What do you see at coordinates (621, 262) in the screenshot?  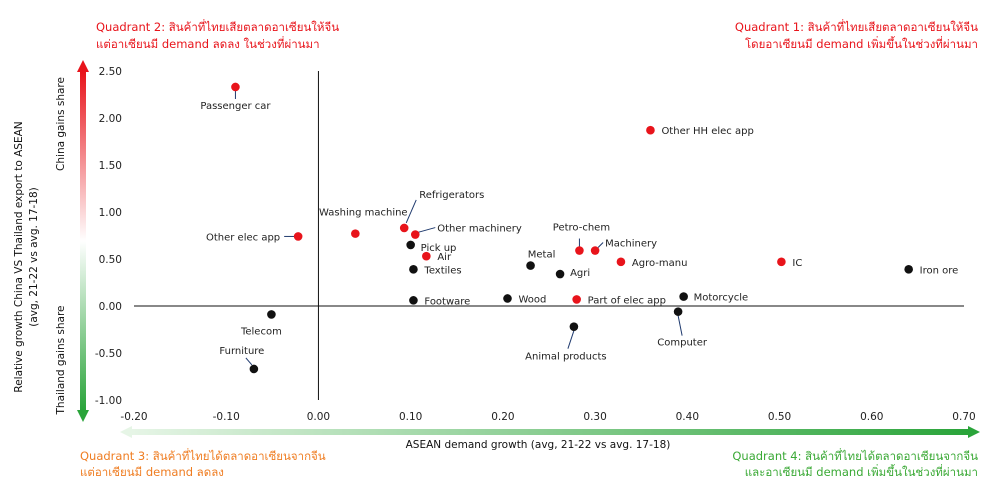 I see `point-agro-manu` at bounding box center [621, 262].